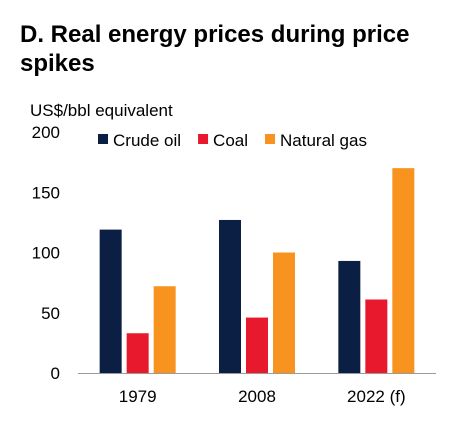  Describe the element at coordinates (147, 140) in the screenshot. I see `legend-label-crude-oil: Crude oil` at that location.